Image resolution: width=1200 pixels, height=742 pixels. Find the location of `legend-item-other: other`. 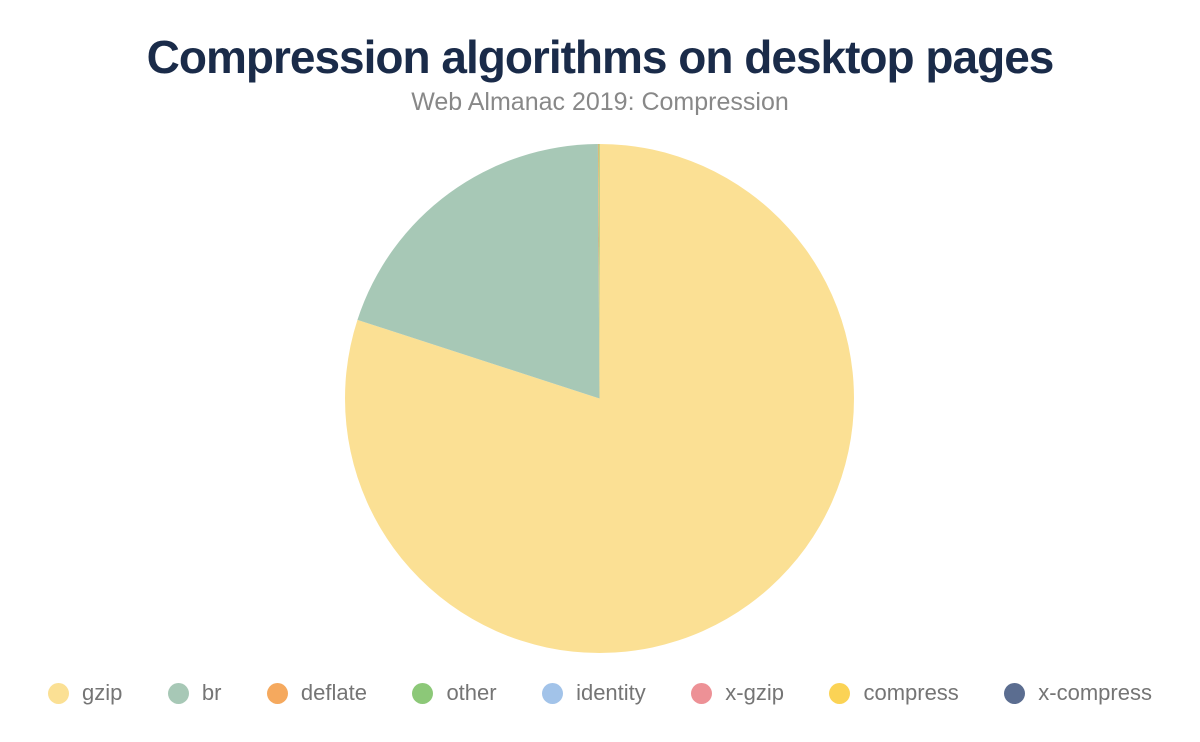

legend-item-other: other is located at coordinates (454, 693).